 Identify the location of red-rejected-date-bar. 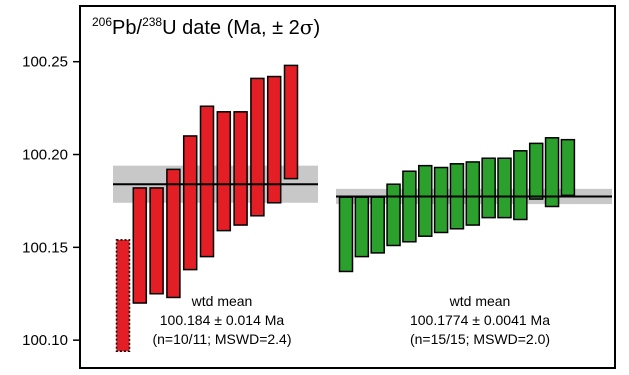
(123, 296).